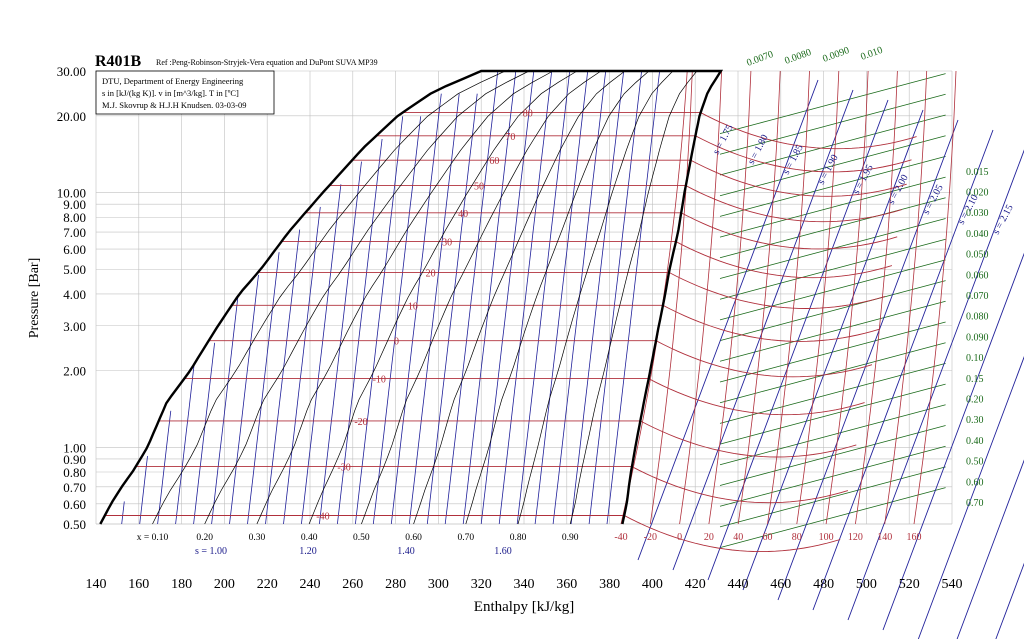 The image size is (1024, 639). I want to click on isentrope-s-label: s = 2.05, so click(933, 199).